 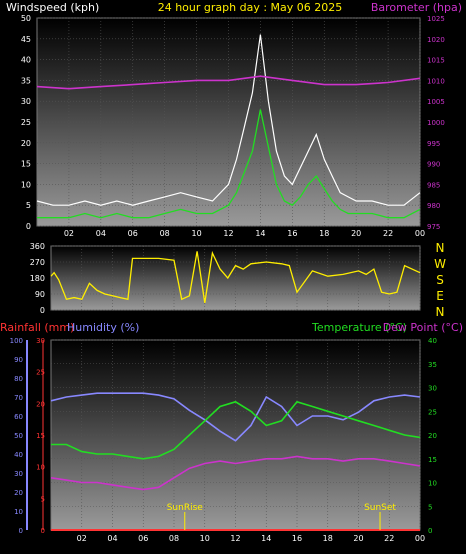 What do you see at coordinates (359, 327) in the screenshot?
I see `temperature-axis-label: Temperature (°C)` at bounding box center [359, 327].